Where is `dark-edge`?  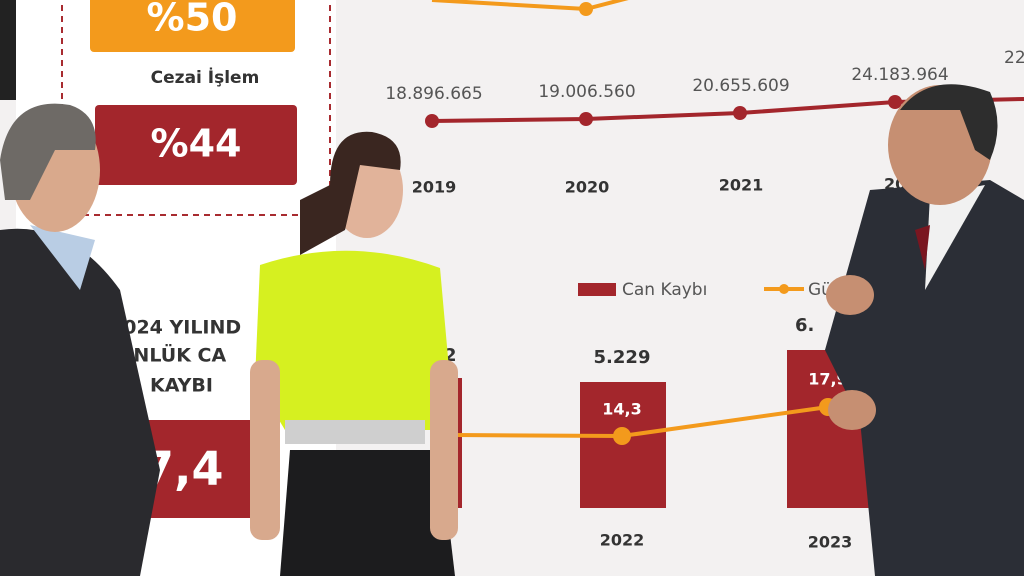 dark-edge is located at coordinates (8, 50).